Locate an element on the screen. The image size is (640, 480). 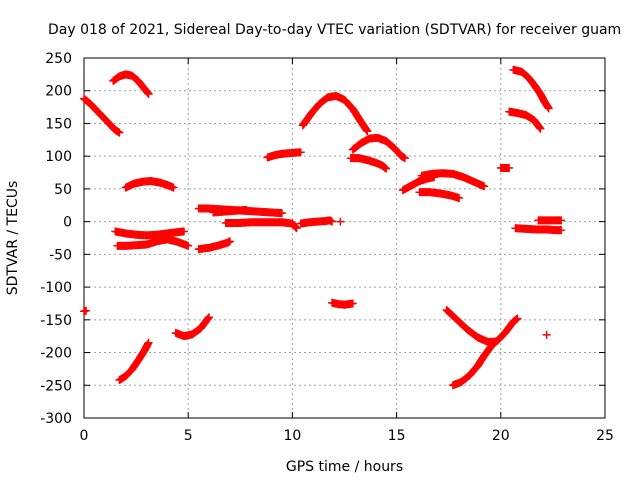
x-tick-label: 25 is located at coordinates (605, 436).